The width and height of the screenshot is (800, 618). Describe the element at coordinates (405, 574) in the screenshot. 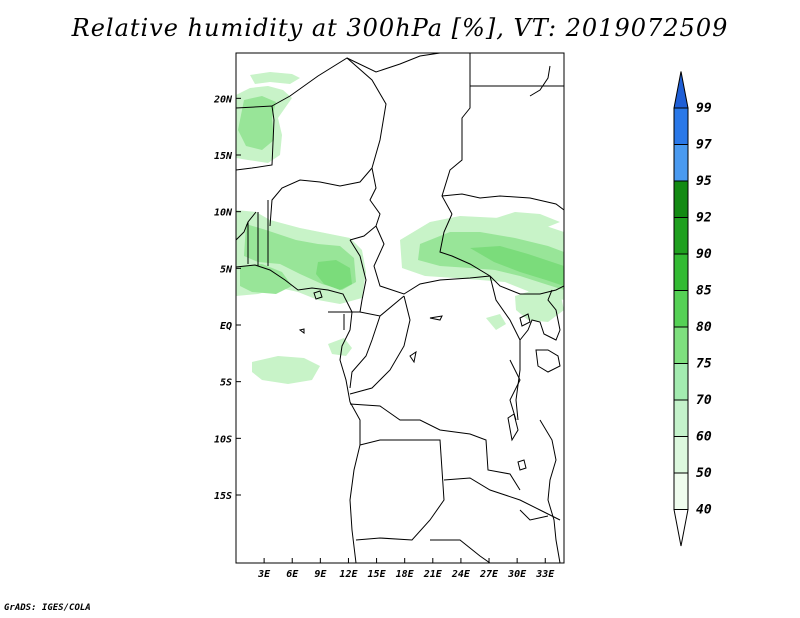

I see `lon-label: 18E` at that location.